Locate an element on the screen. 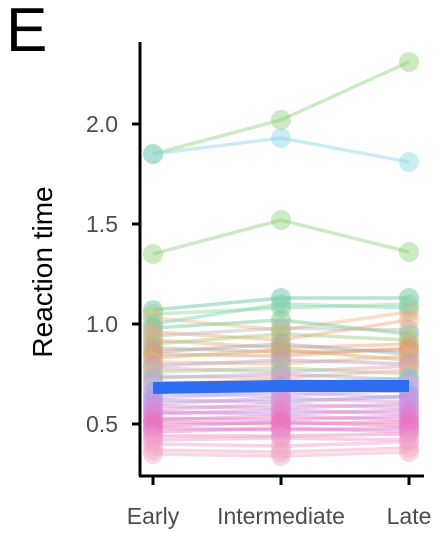 The width and height of the screenshot is (441, 533). x-tick-label: Late is located at coordinates (409, 516).